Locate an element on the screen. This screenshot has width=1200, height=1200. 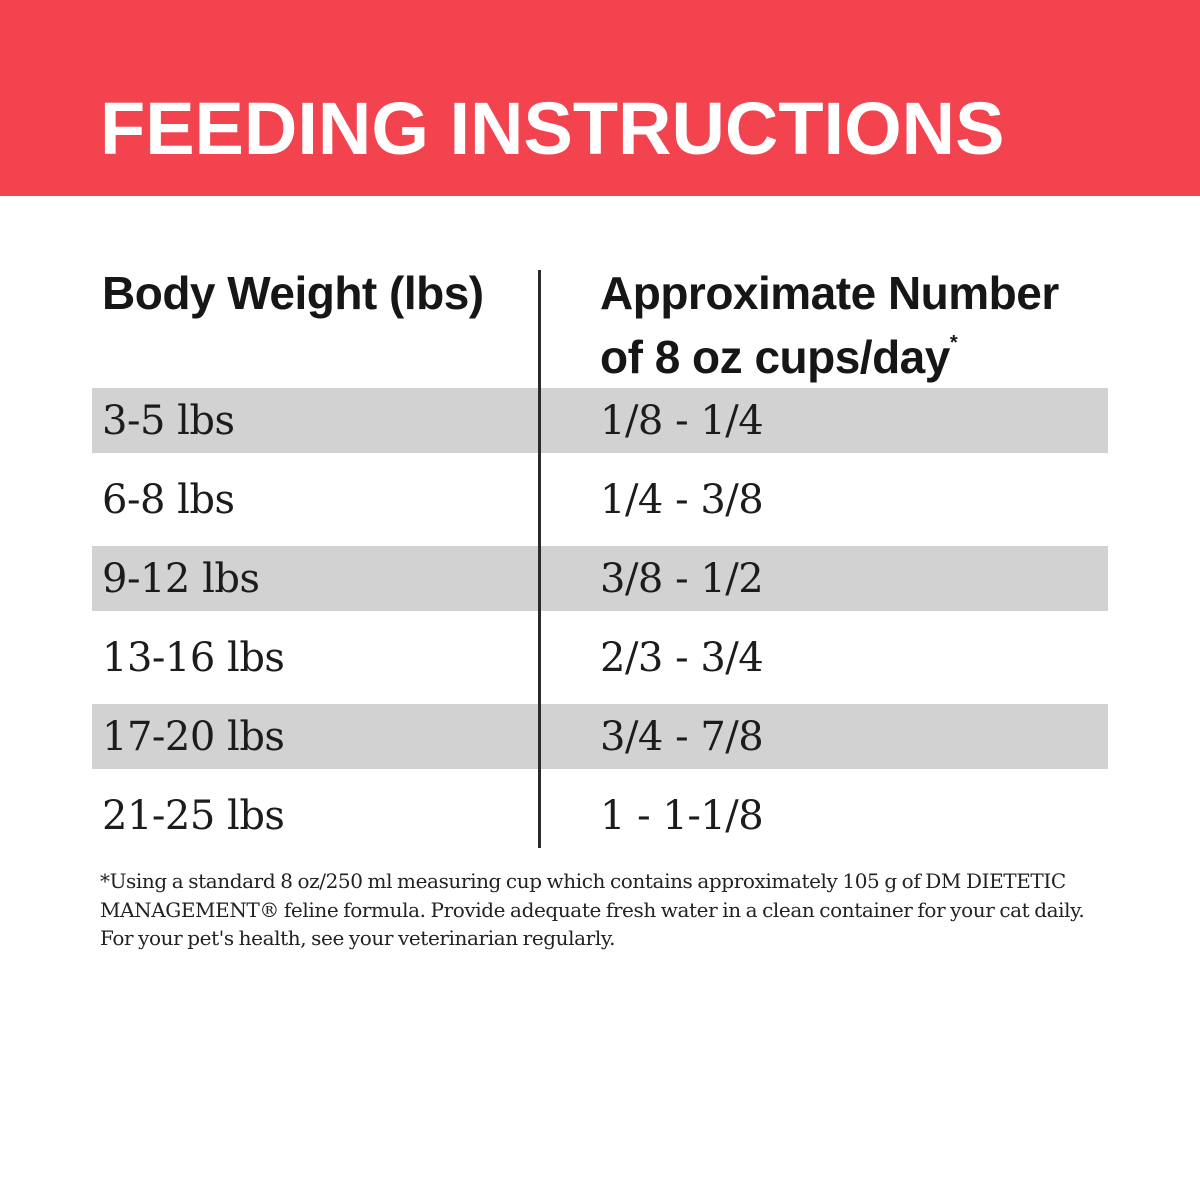
body-weight-cell: 21-25 lbs is located at coordinates (193, 815).